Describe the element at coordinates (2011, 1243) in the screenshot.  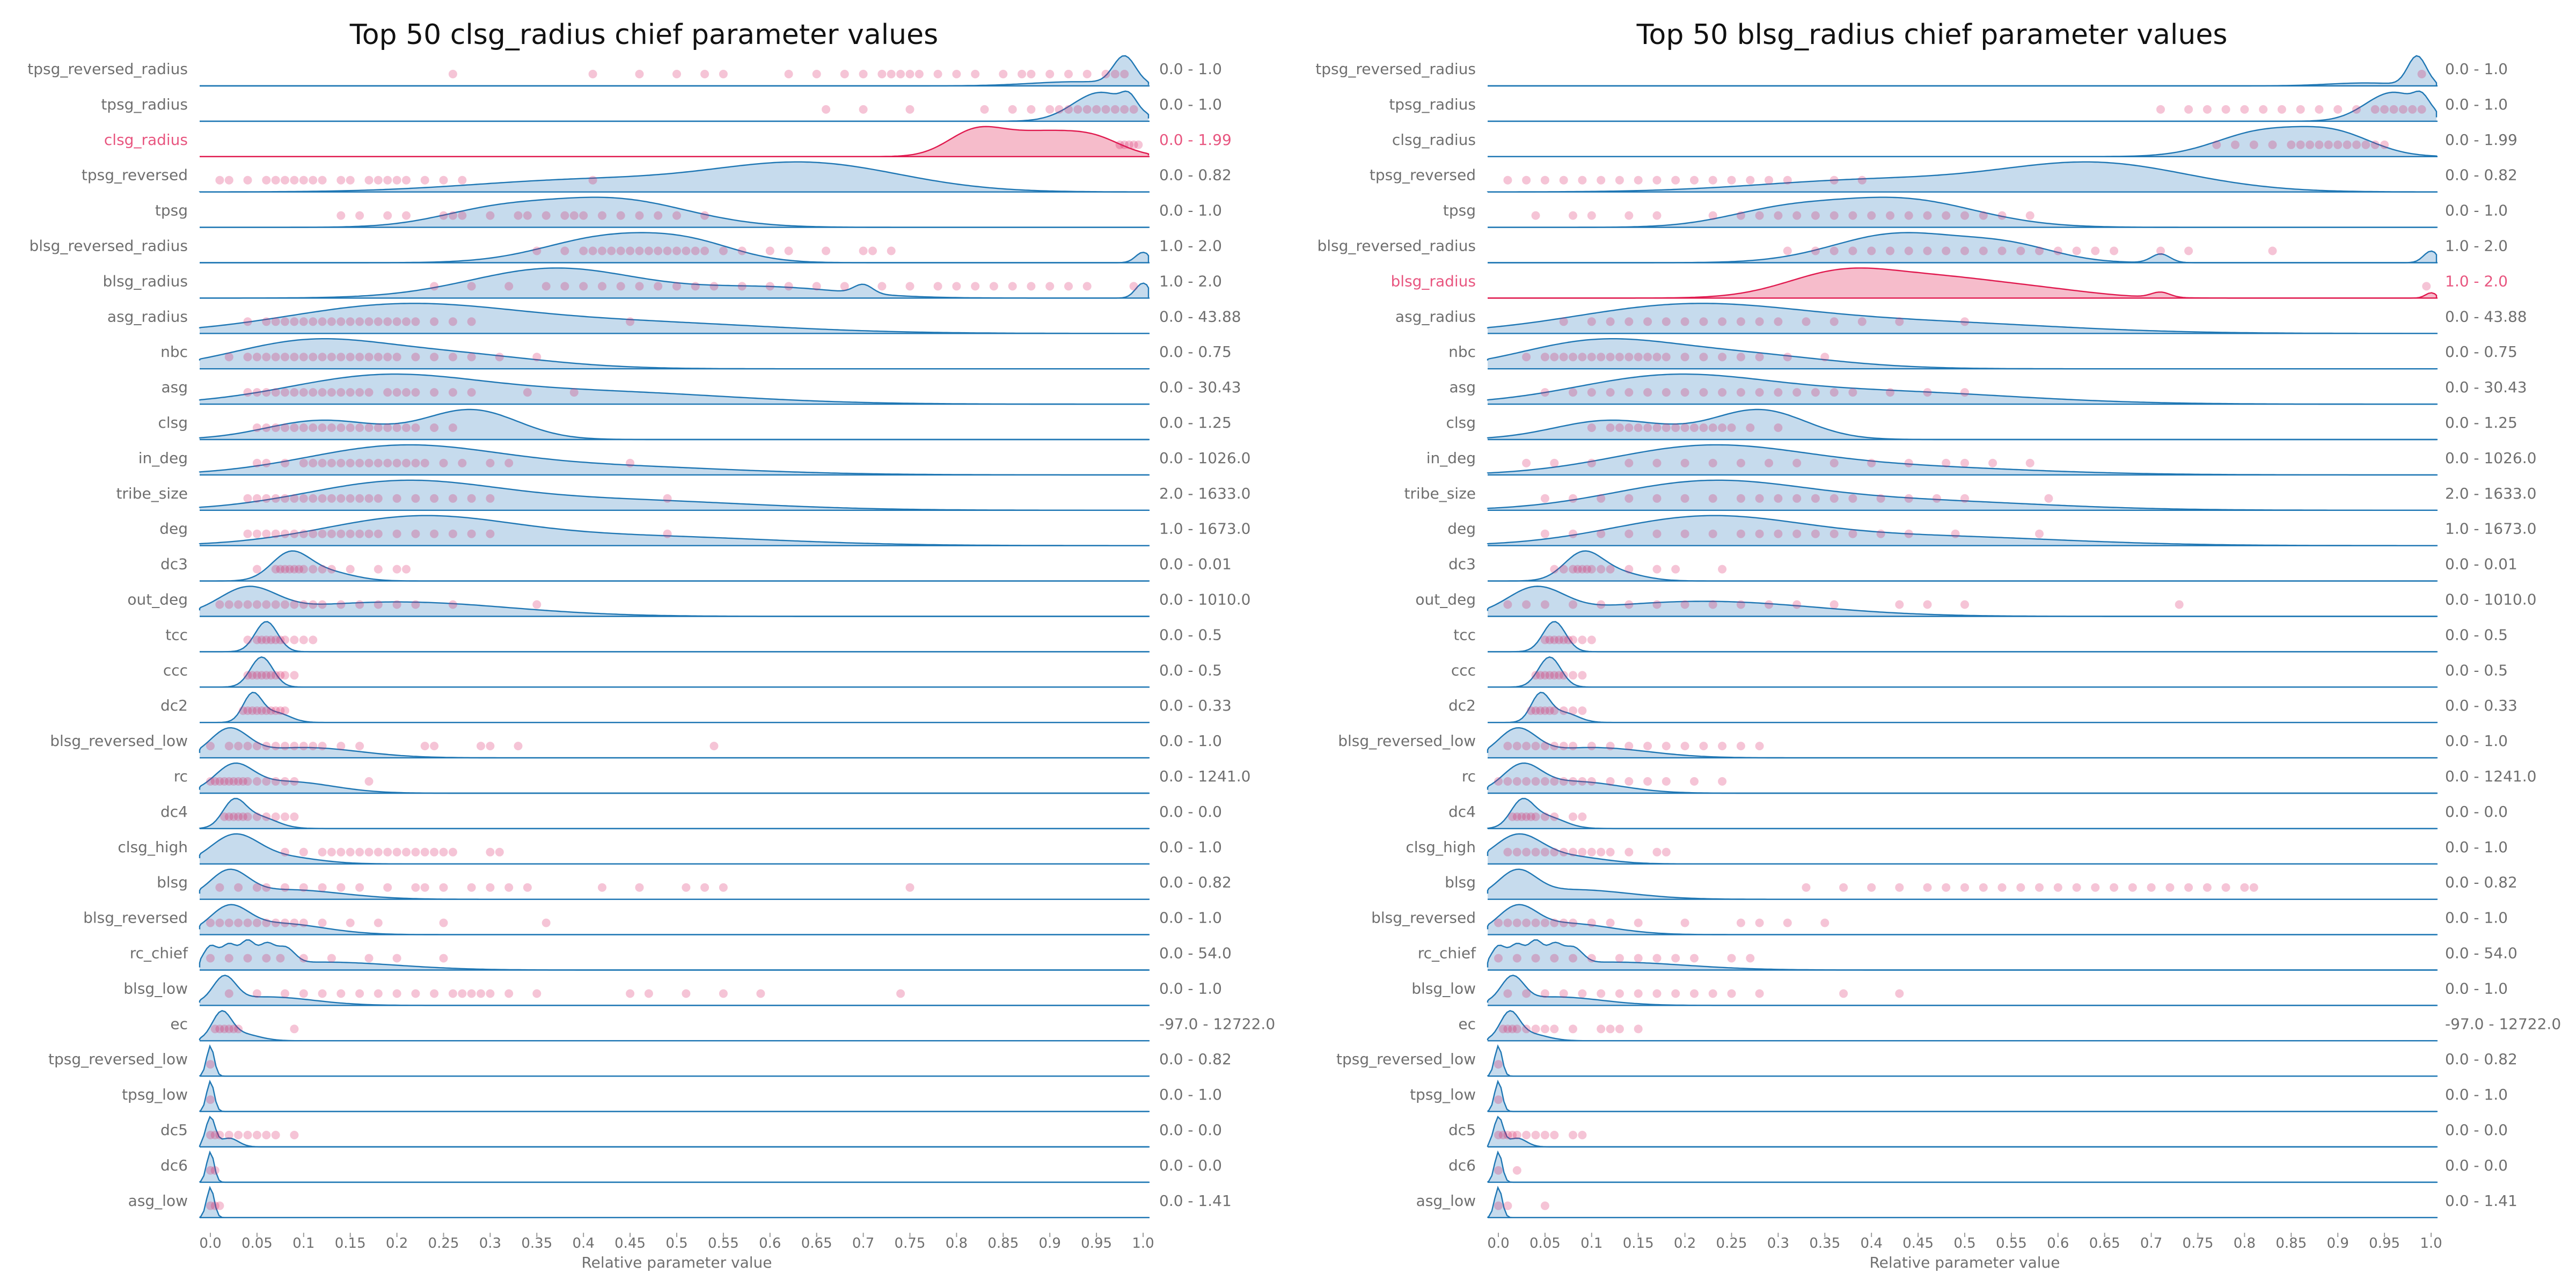
I see `x-tick-label: 0.55` at that location.